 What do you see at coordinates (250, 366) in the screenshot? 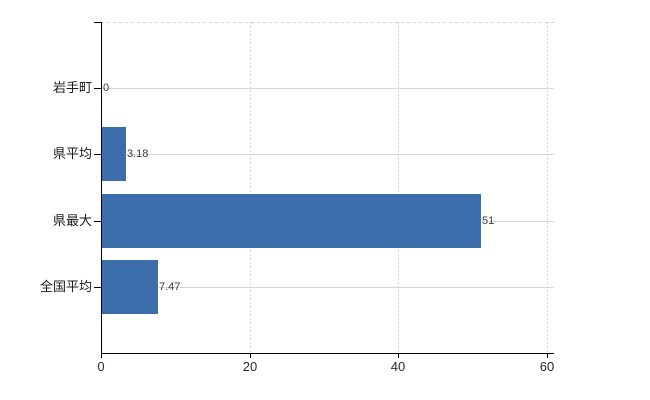
I see `x-tick-label: 20` at bounding box center [250, 366].